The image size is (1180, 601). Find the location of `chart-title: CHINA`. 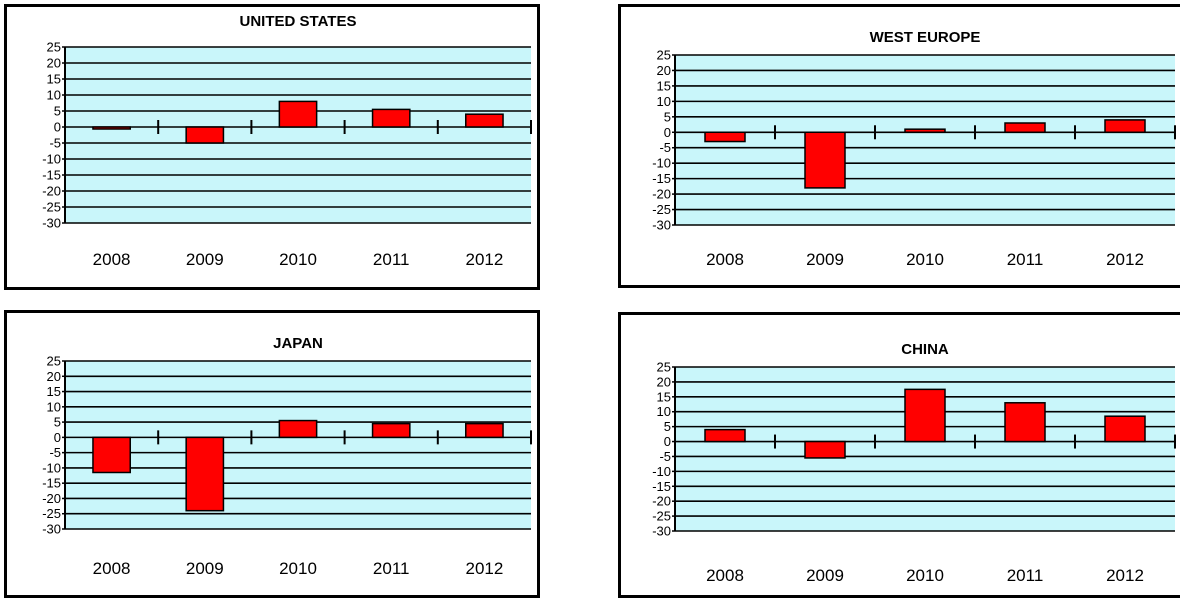

chart-title: CHINA is located at coordinates (925, 349).